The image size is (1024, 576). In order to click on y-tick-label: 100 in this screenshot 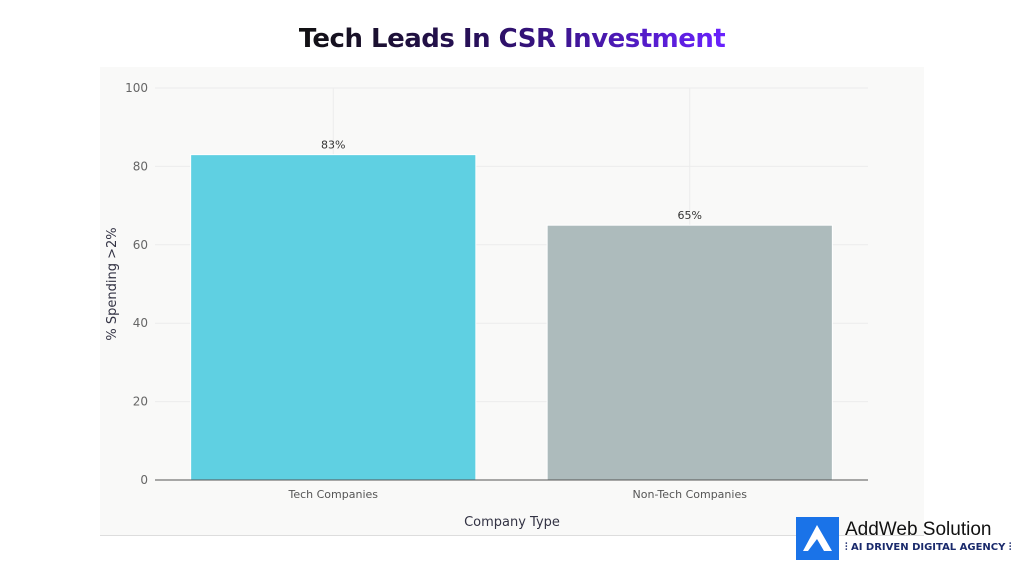, I will do `click(136, 88)`.